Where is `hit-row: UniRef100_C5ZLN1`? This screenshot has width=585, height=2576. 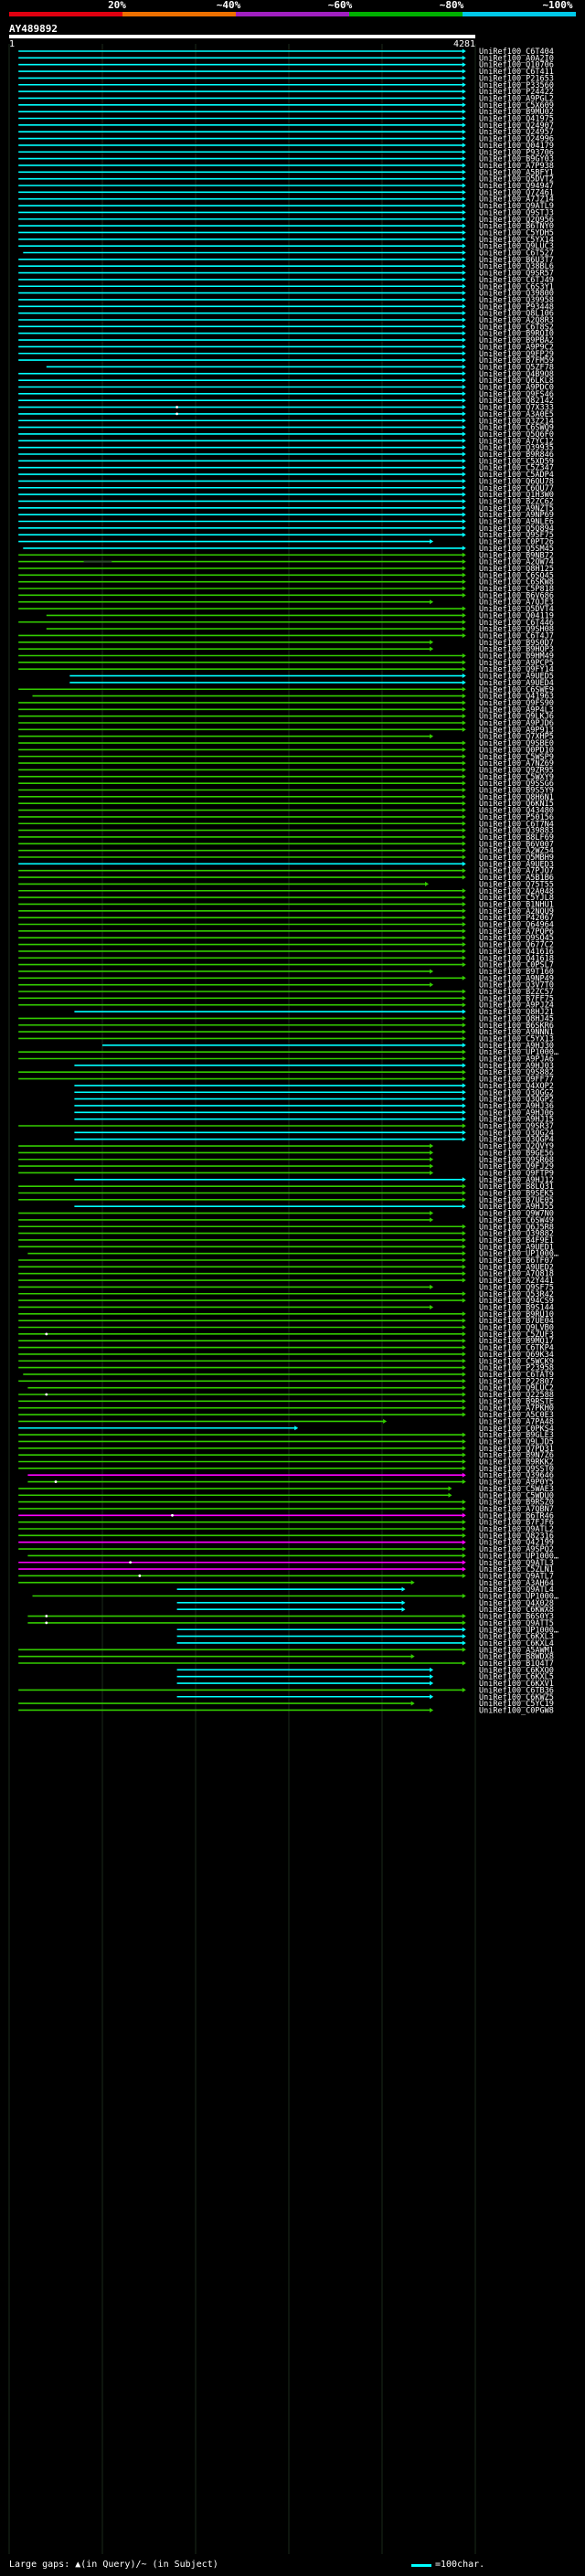 hit-row: UniRef100_C5ZLN1 is located at coordinates (286, 1569).